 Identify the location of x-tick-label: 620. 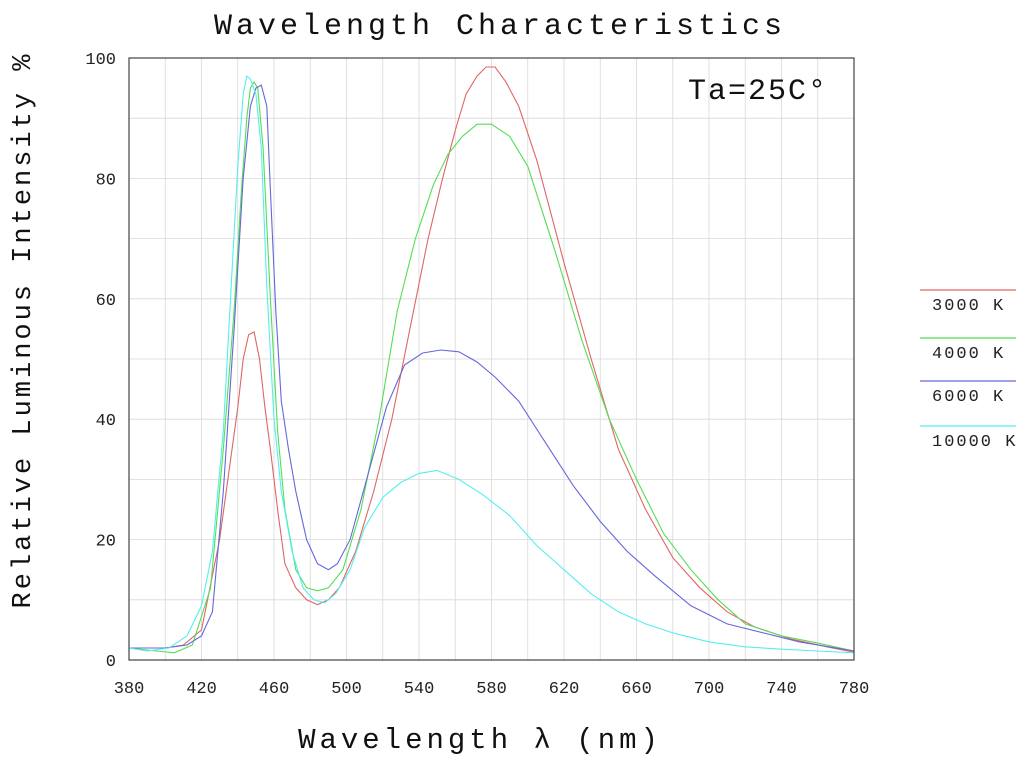
(564, 689).